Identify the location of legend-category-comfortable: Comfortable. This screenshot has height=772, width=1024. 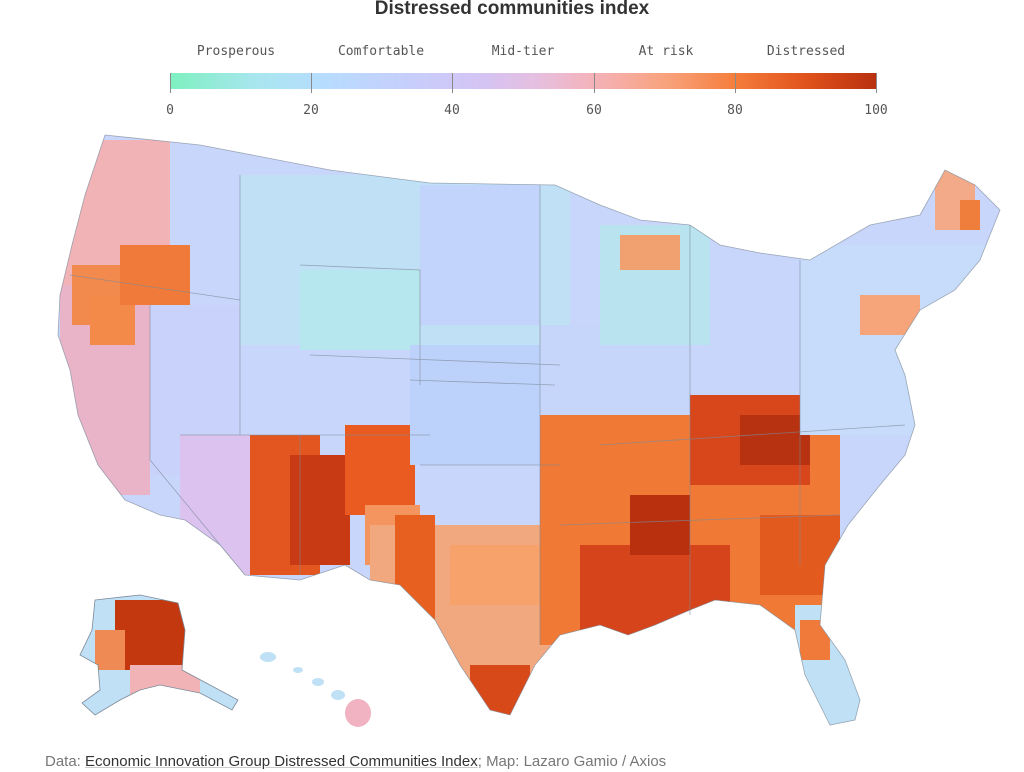
(381, 51).